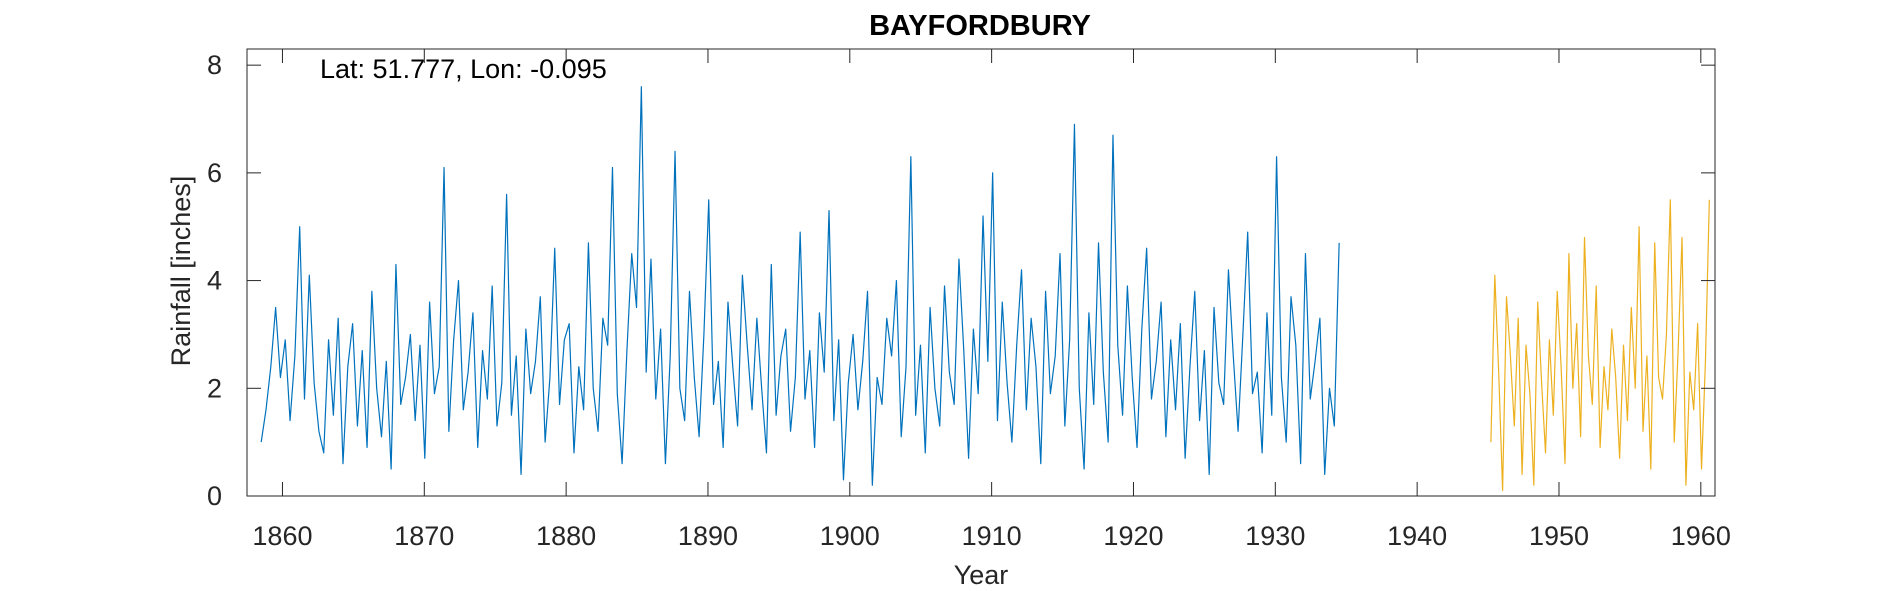 This screenshot has width=1890, height=591. Describe the element at coordinates (1559, 536) in the screenshot. I see `x-tick-label: 1950` at that location.